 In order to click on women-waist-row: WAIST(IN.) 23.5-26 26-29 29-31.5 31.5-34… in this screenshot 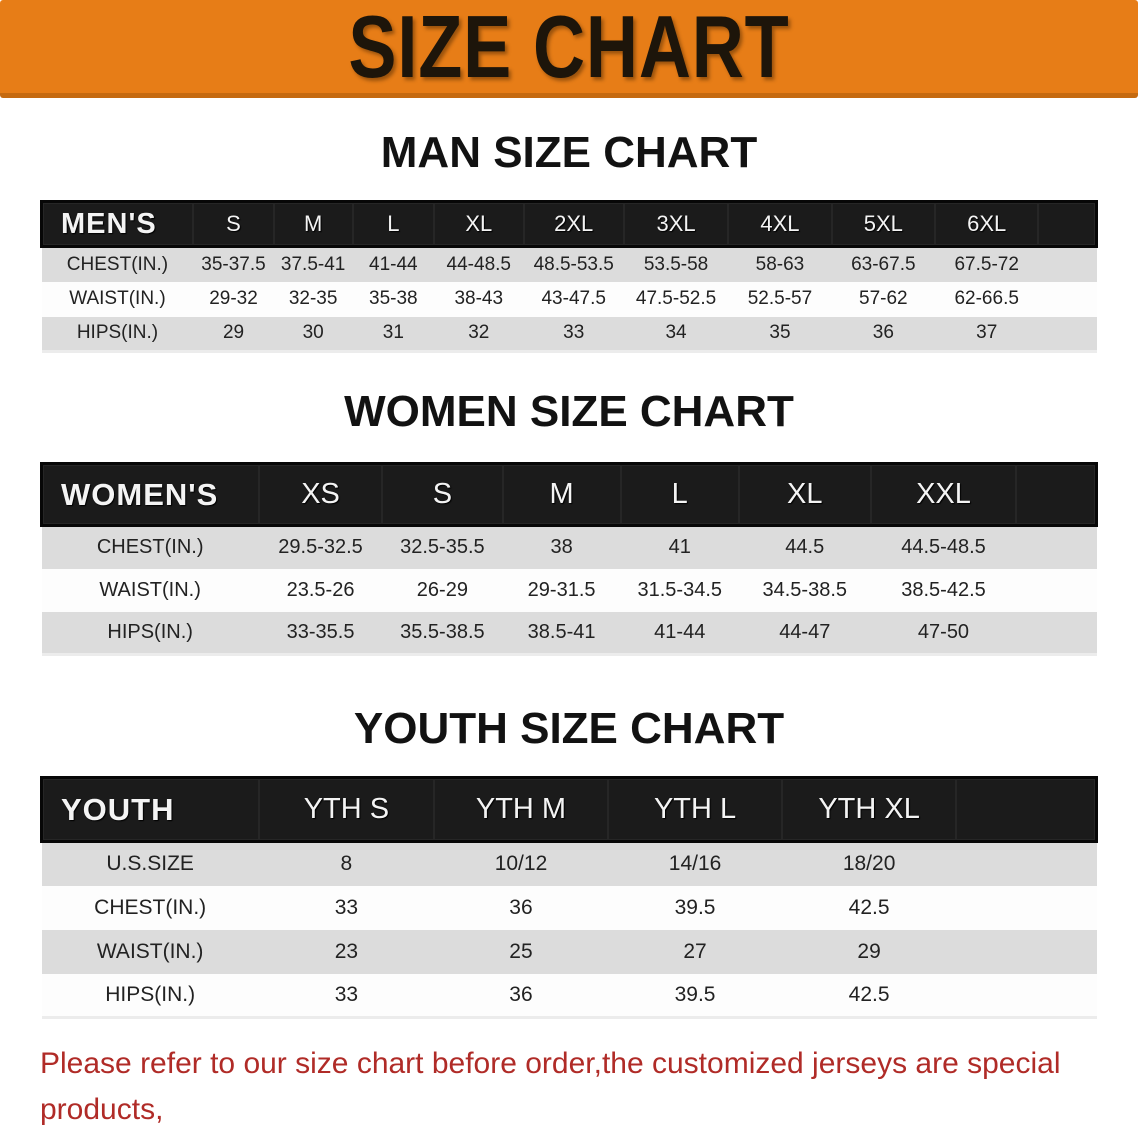, I will do `click(569, 590)`.